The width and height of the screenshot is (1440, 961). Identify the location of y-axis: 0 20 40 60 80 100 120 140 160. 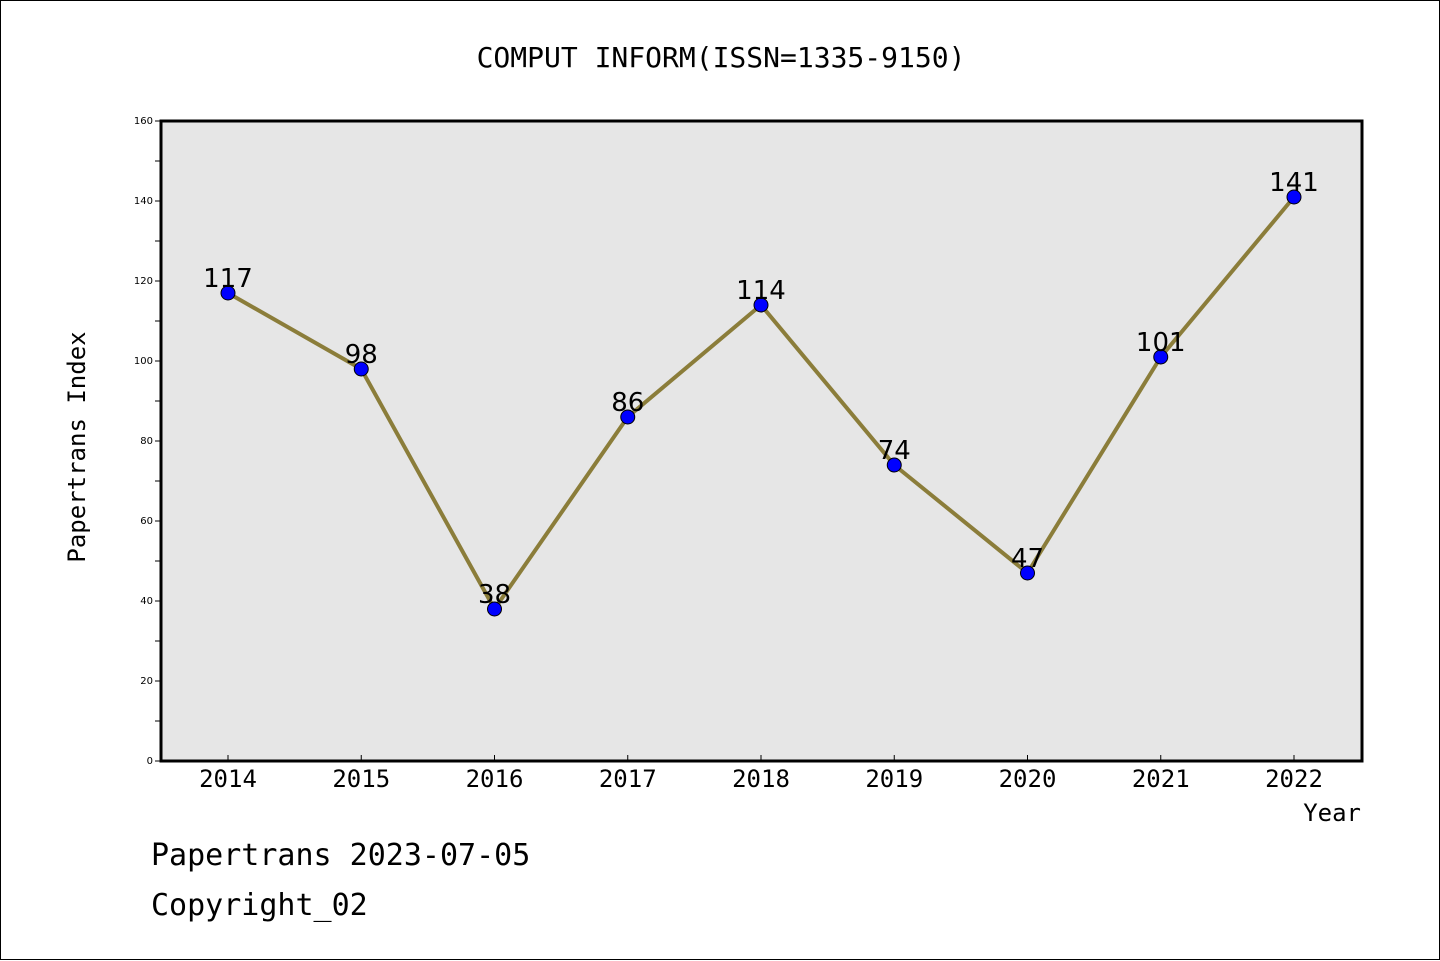
(147, 441).